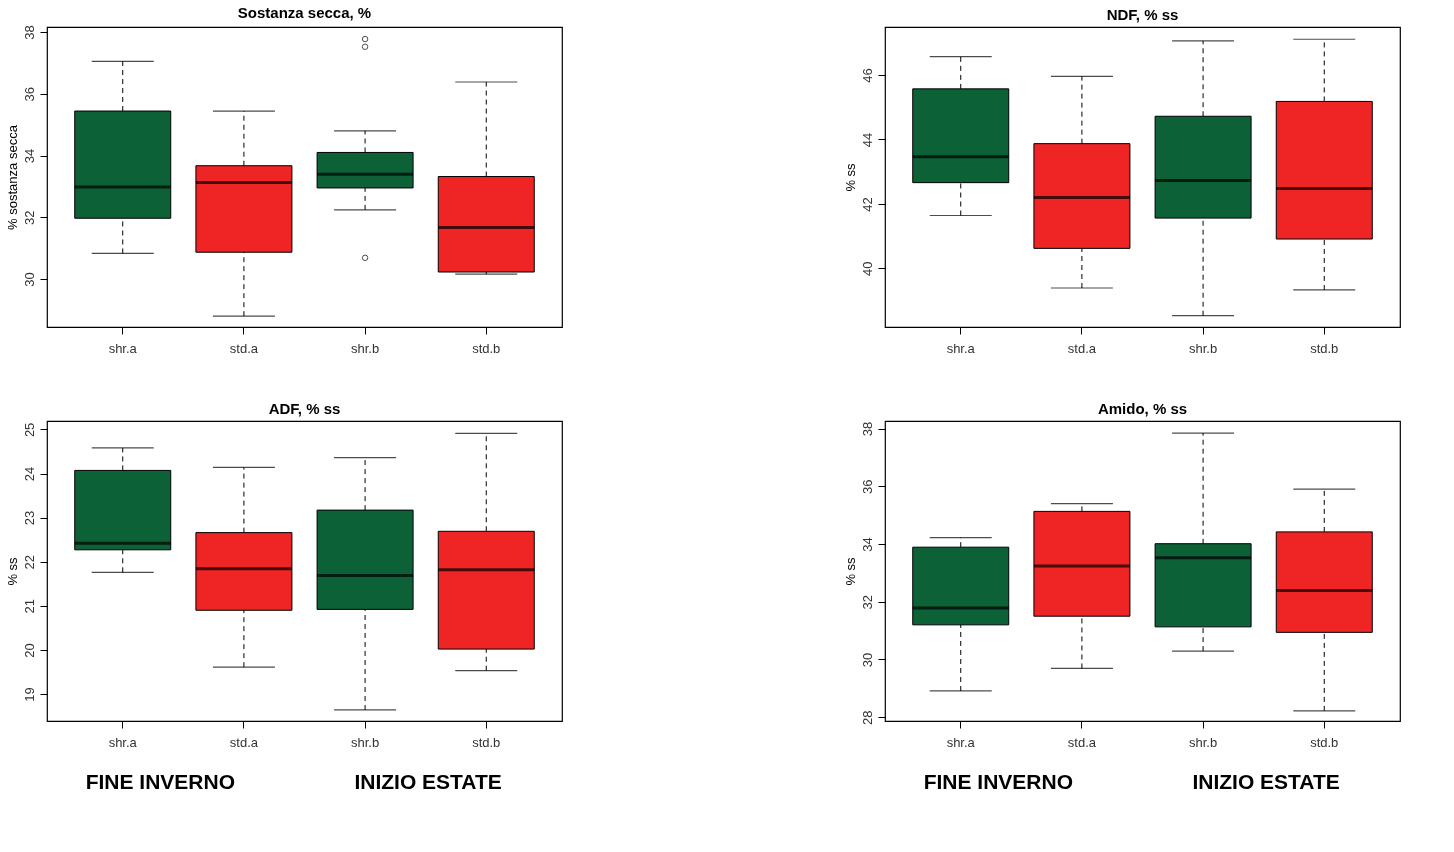 The image size is (1454, 852). What do you see at coordinates (867, 204) in the screenshot?
I see `y-tick-label: 42` at bounding box center [867, 204].